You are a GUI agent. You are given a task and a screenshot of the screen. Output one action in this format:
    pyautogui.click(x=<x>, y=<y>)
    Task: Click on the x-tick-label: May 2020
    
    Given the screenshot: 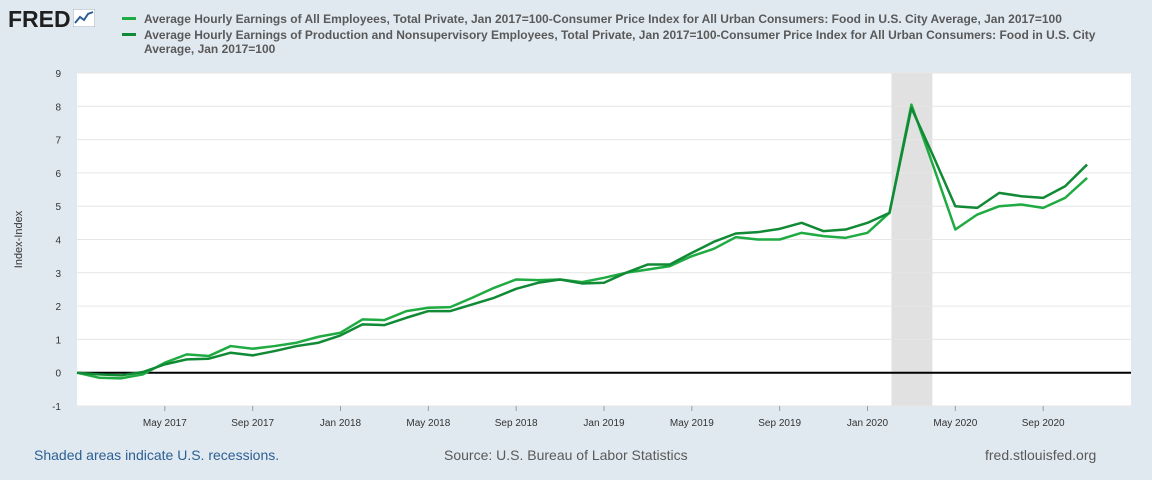 What is the action you would take?
    pyautogui.click(x=955, y=423)
    